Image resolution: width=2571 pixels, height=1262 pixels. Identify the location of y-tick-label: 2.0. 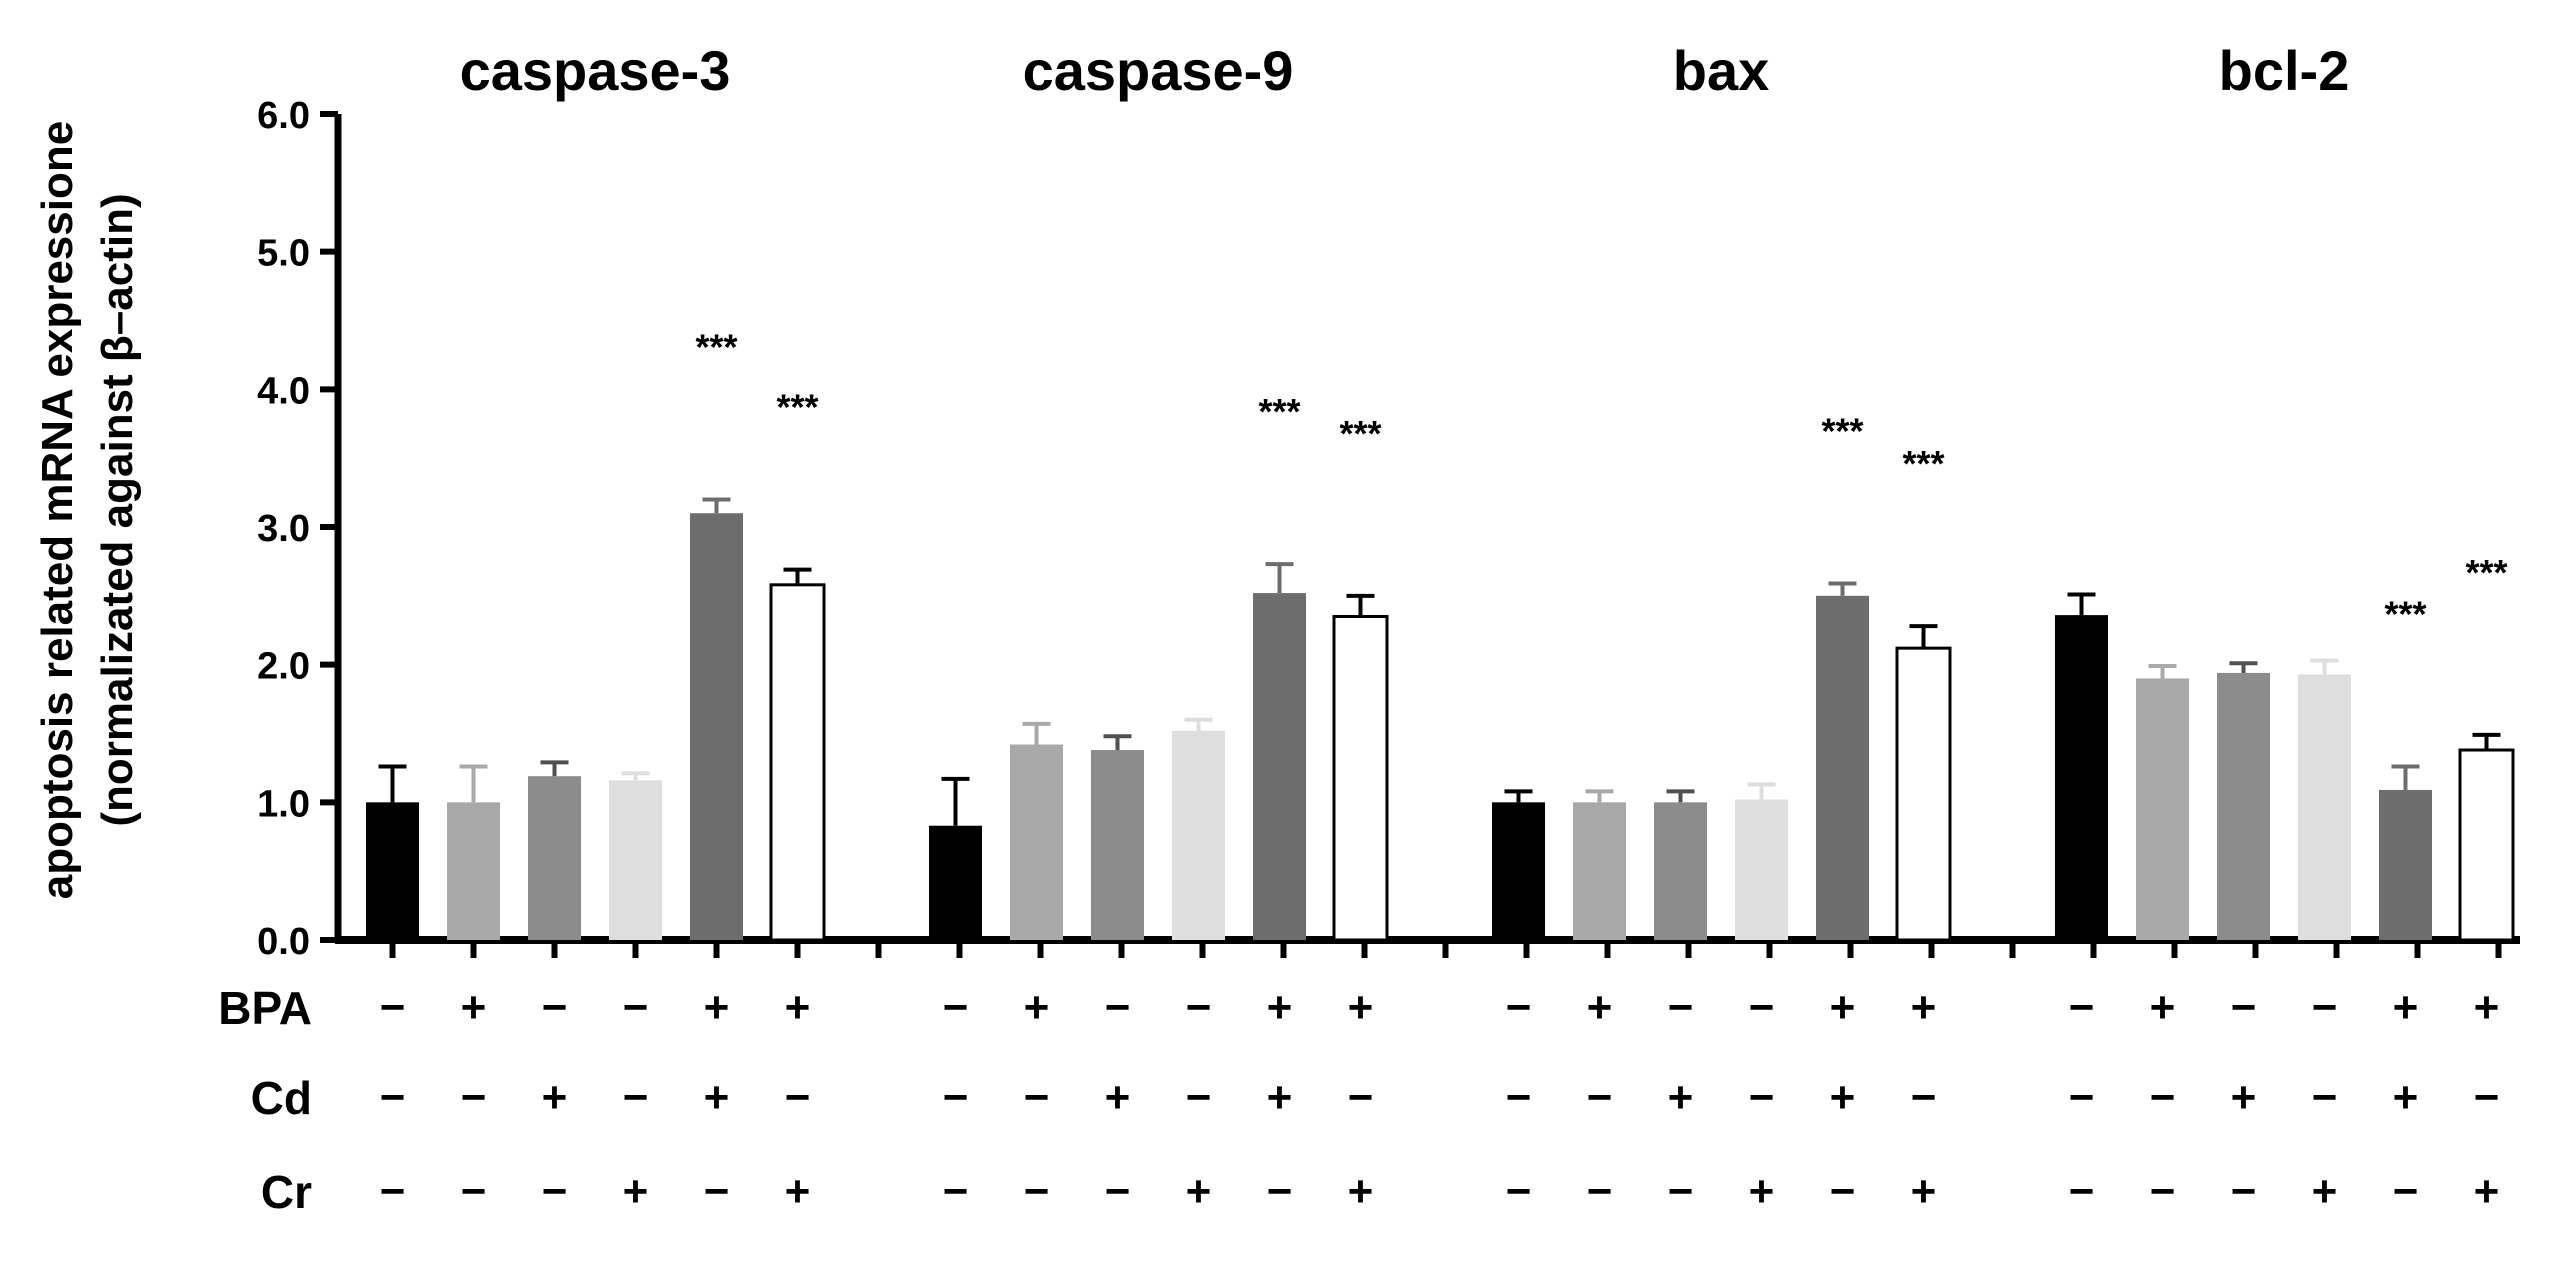
(283, 667).